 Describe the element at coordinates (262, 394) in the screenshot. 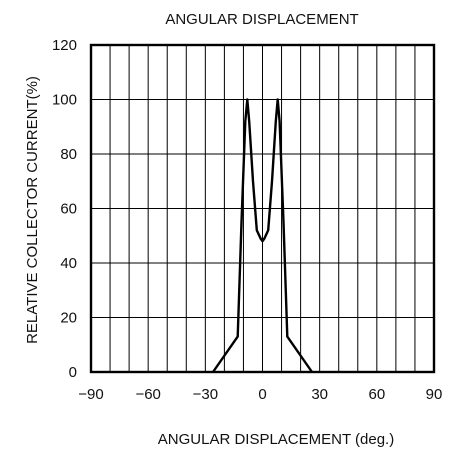

I see `x-tick-label: 0` at that location.